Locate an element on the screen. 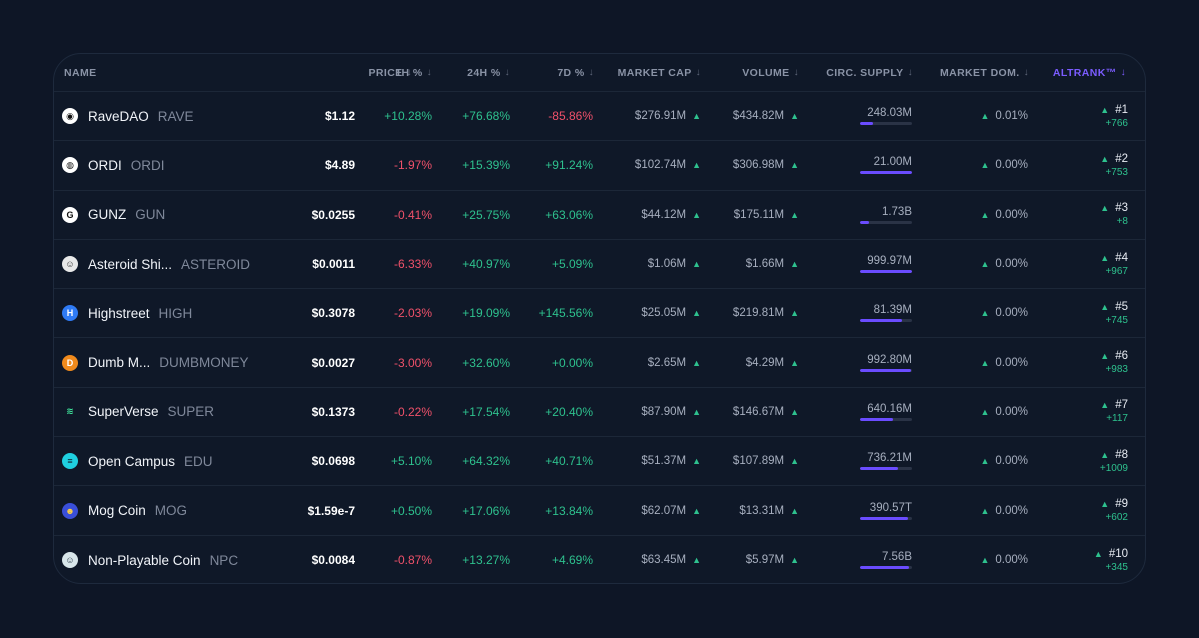  volume-value: $306.98M ▲ is located at coordinates (765, 165).